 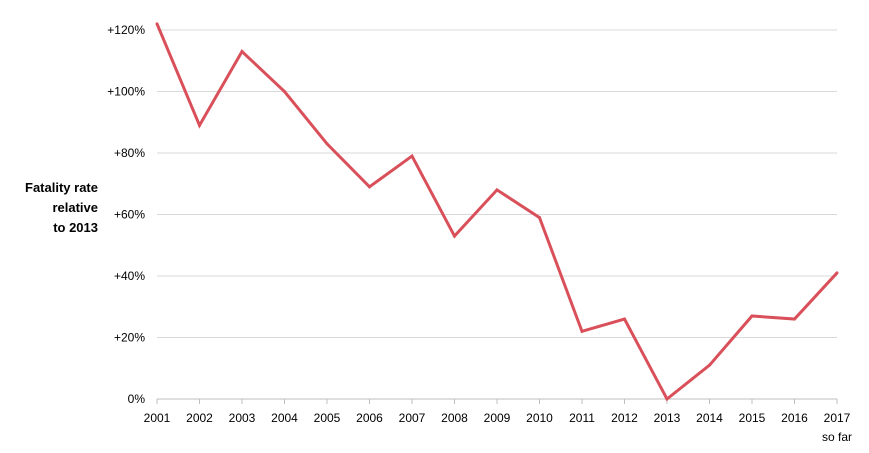 I want to click on y-tick-label: 0%, so click(x=137, y=399).